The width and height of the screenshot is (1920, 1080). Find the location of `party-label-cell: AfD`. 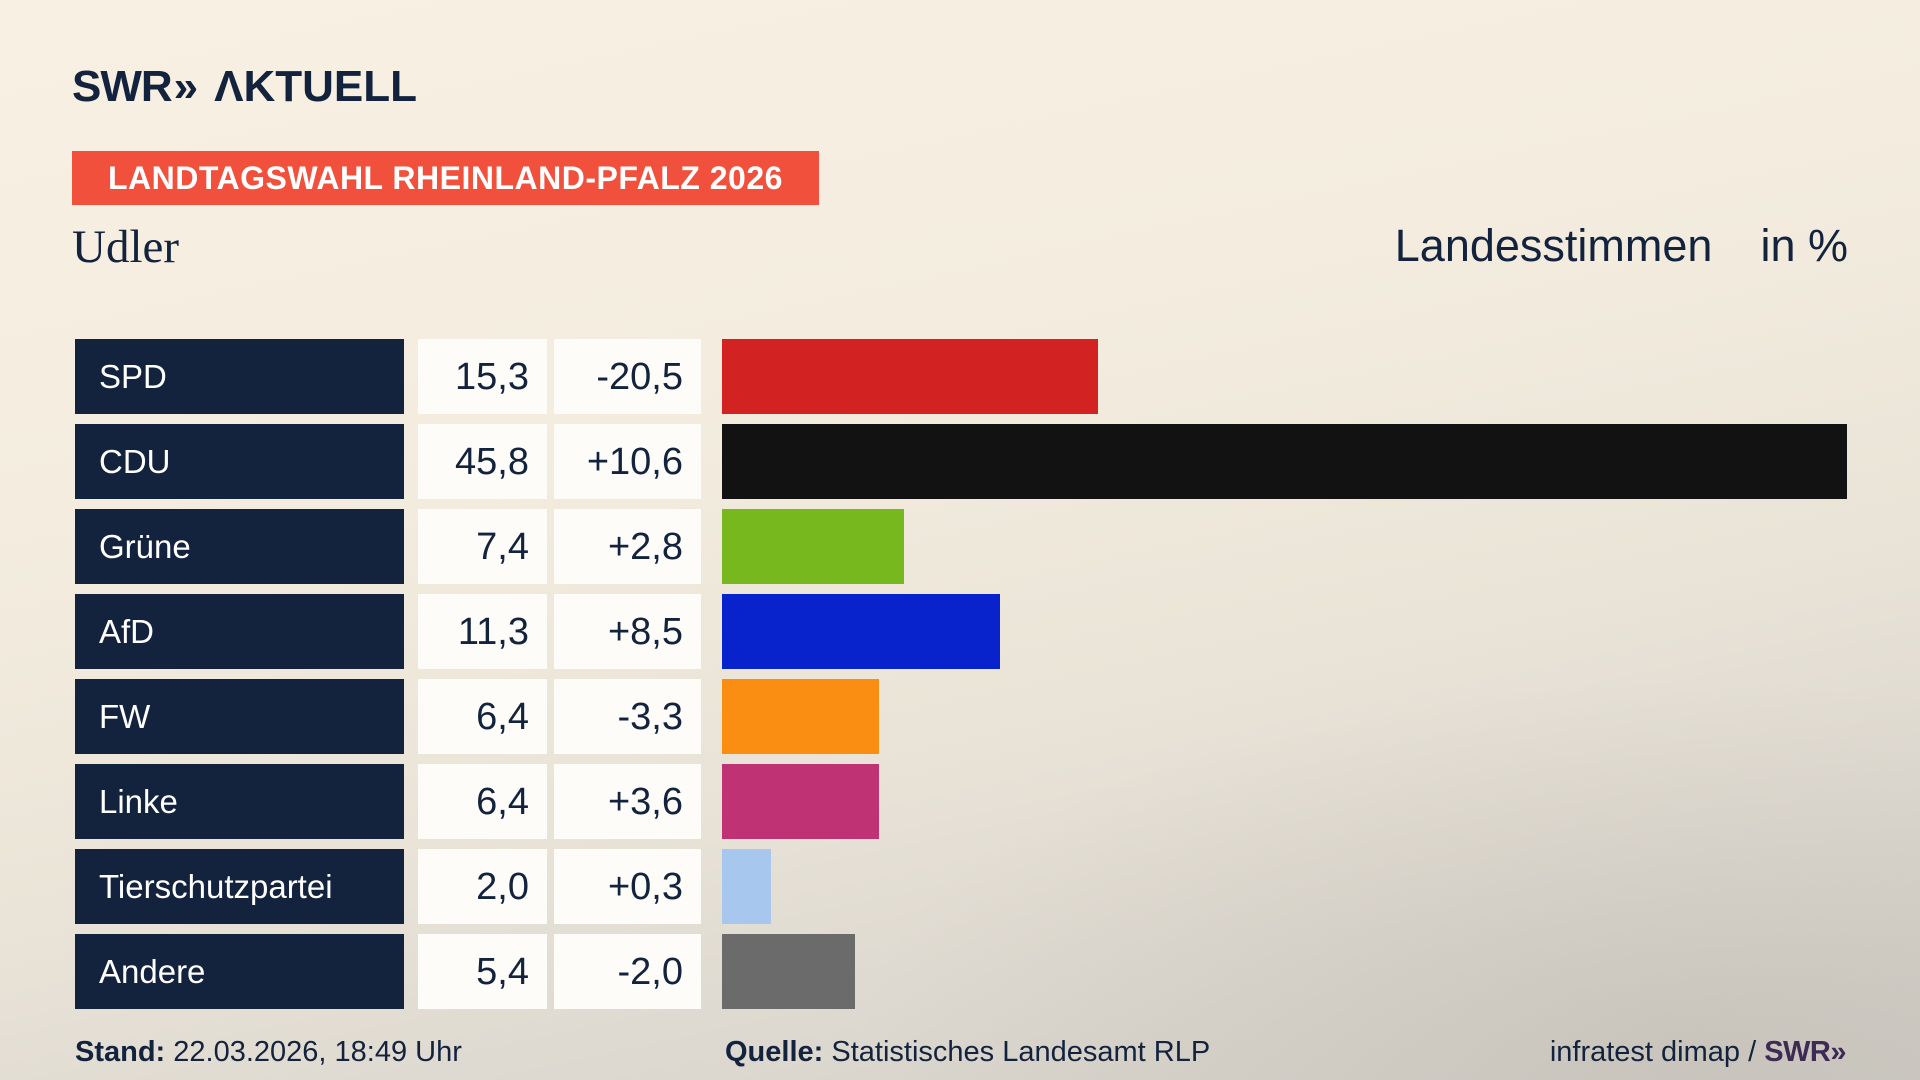

party-label-cell: AfD is located at coordinates (239, 631).